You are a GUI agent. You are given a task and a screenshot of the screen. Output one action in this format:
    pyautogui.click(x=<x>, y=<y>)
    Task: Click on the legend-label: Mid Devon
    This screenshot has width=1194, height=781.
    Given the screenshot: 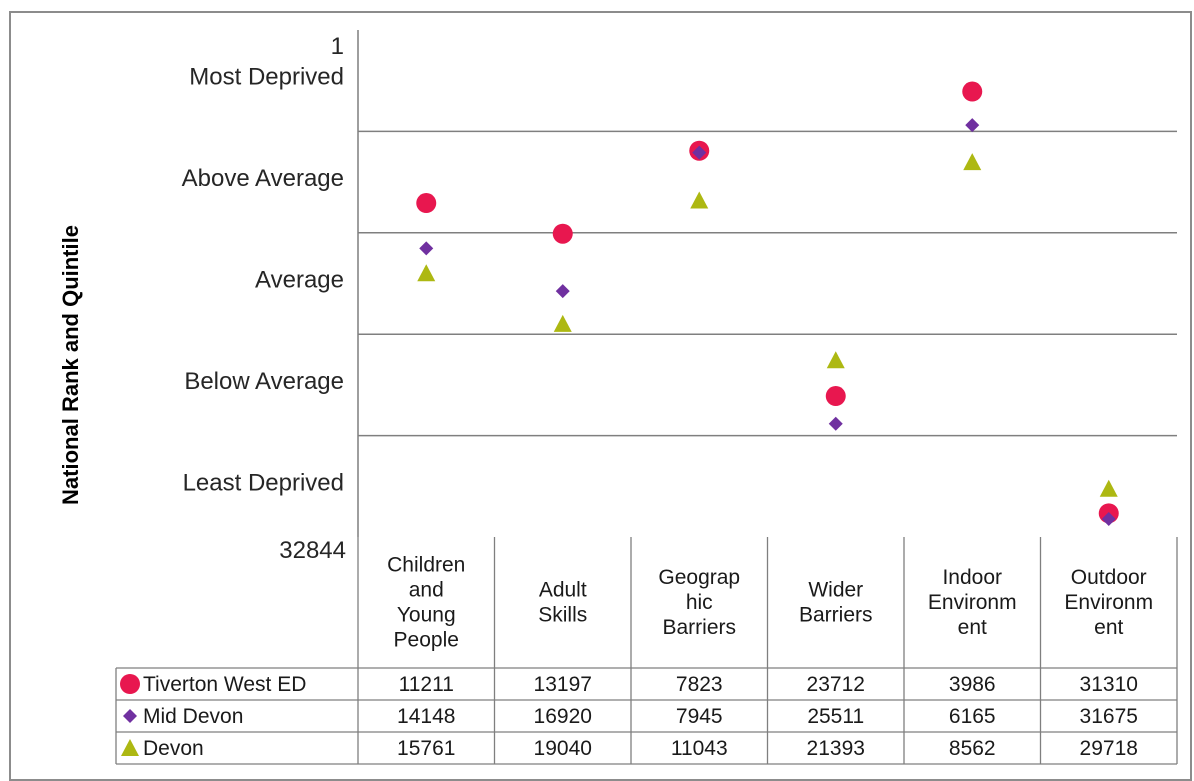 What is the action you would take?
    pyautogui.click(x=193, y=716)
    